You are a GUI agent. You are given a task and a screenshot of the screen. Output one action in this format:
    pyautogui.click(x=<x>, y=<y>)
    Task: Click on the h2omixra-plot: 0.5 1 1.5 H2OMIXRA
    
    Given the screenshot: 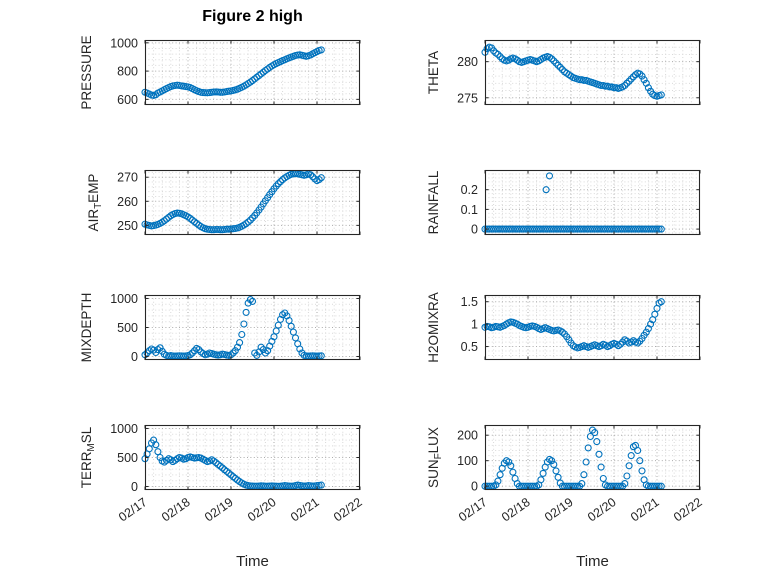 What is the action you would take?
    pyautogui.click(x=563, y=327)
    